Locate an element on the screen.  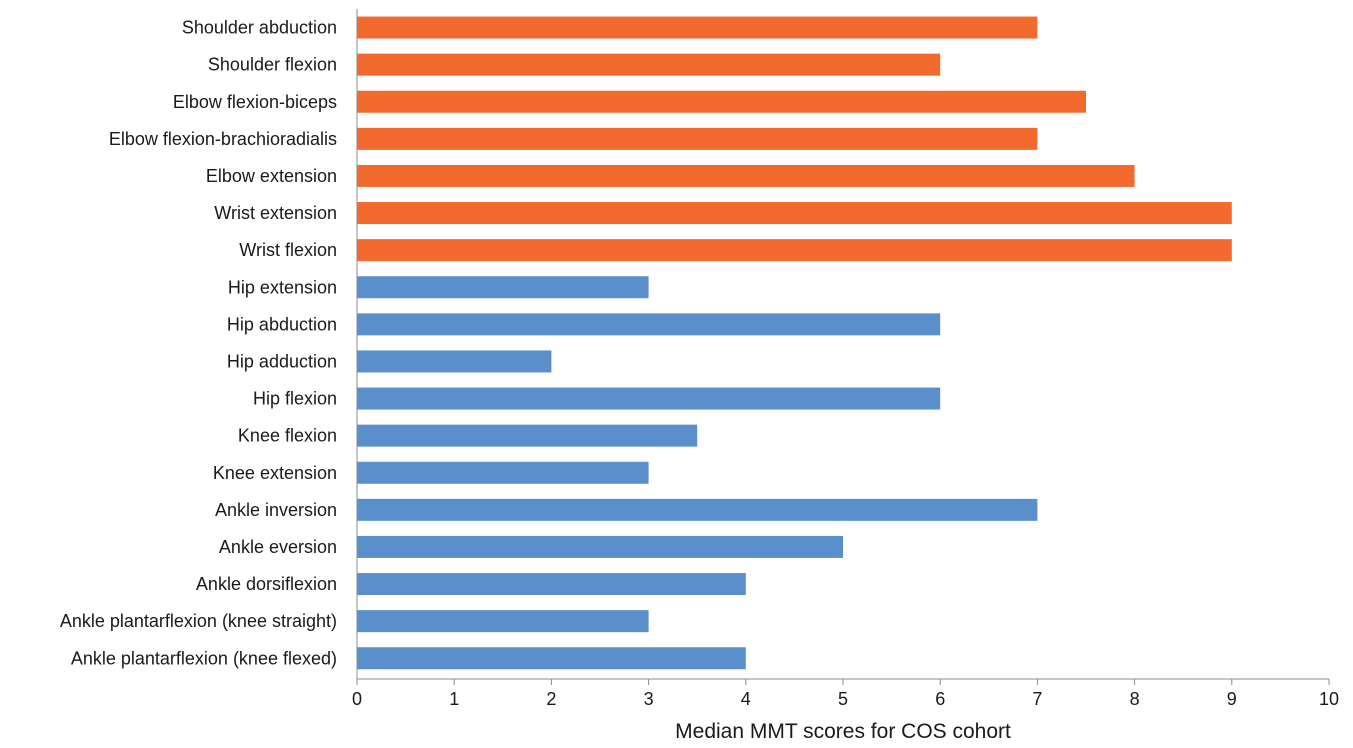
bar-hip-extension is located at coordinates (503, 287).